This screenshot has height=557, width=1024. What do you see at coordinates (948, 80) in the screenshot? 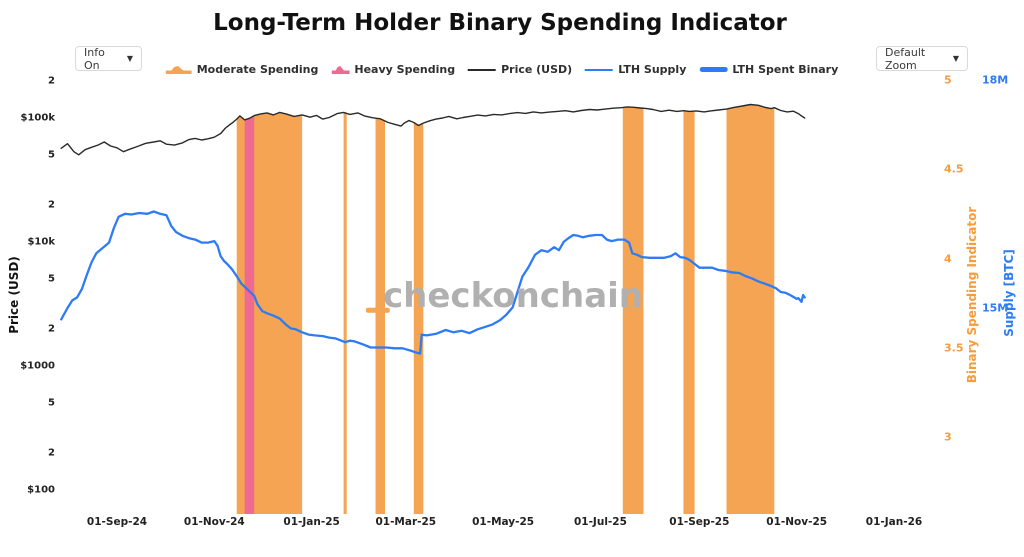
I see `binary-axis-tick: 5` at bounding box center [948, 80].